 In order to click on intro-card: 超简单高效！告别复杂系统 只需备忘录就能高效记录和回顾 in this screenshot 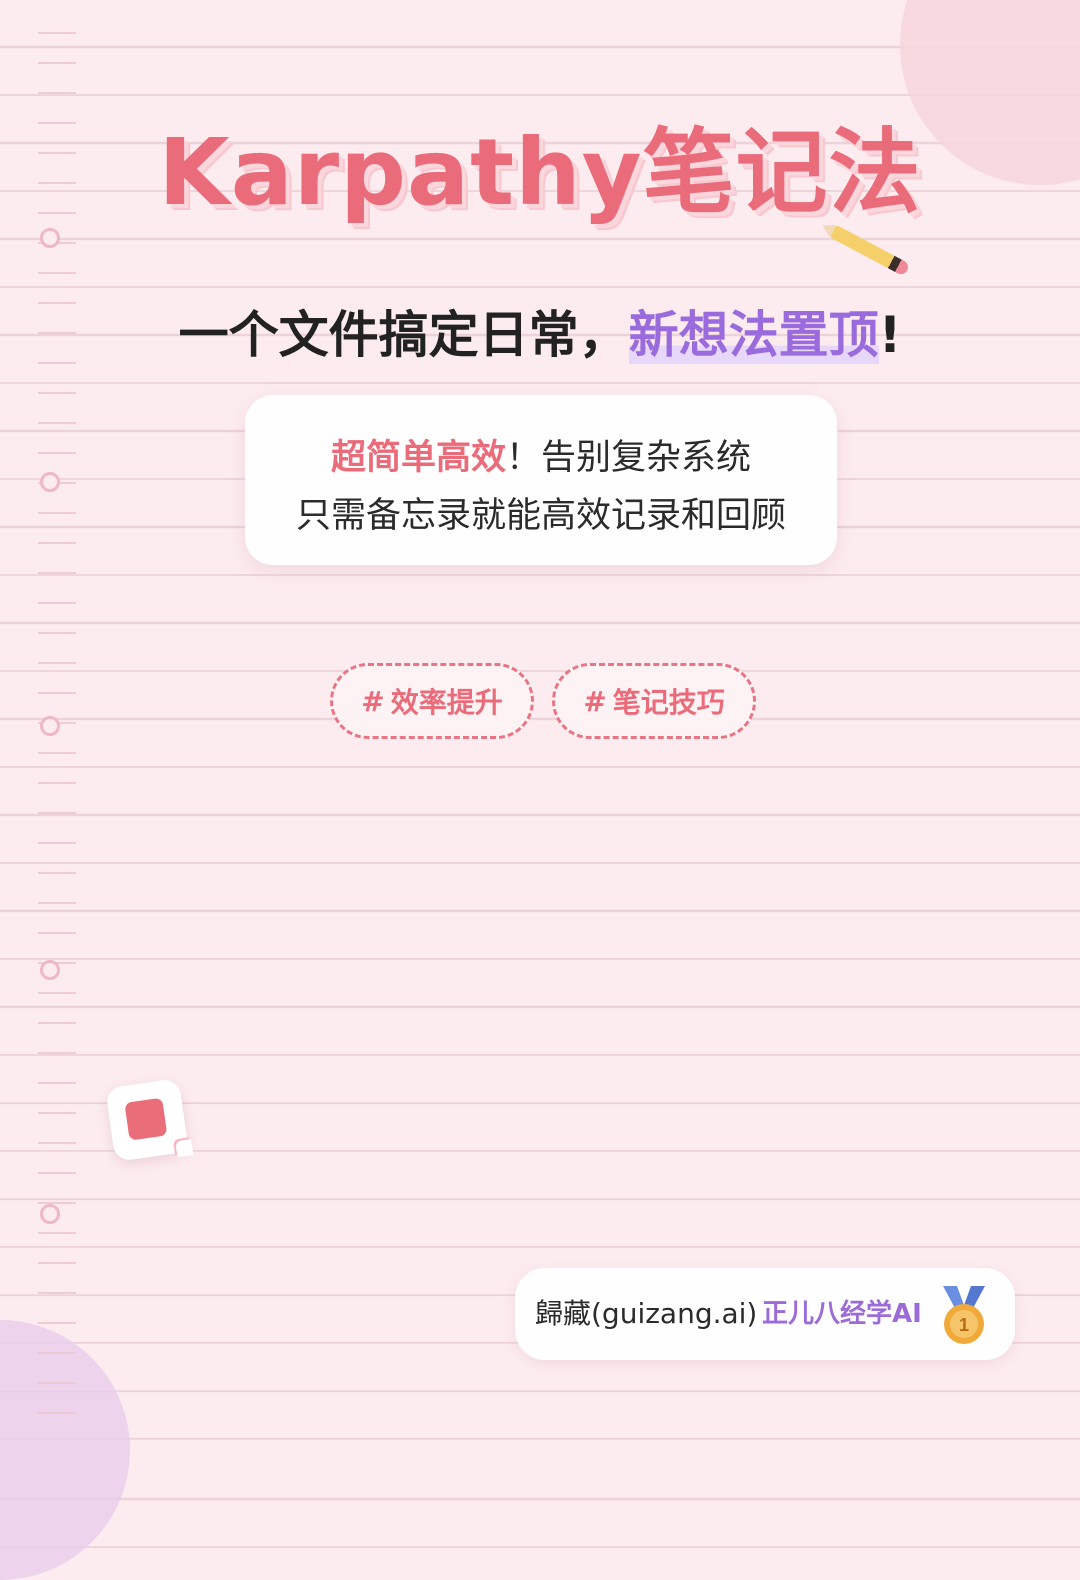, I will do `click(541, 480)`.